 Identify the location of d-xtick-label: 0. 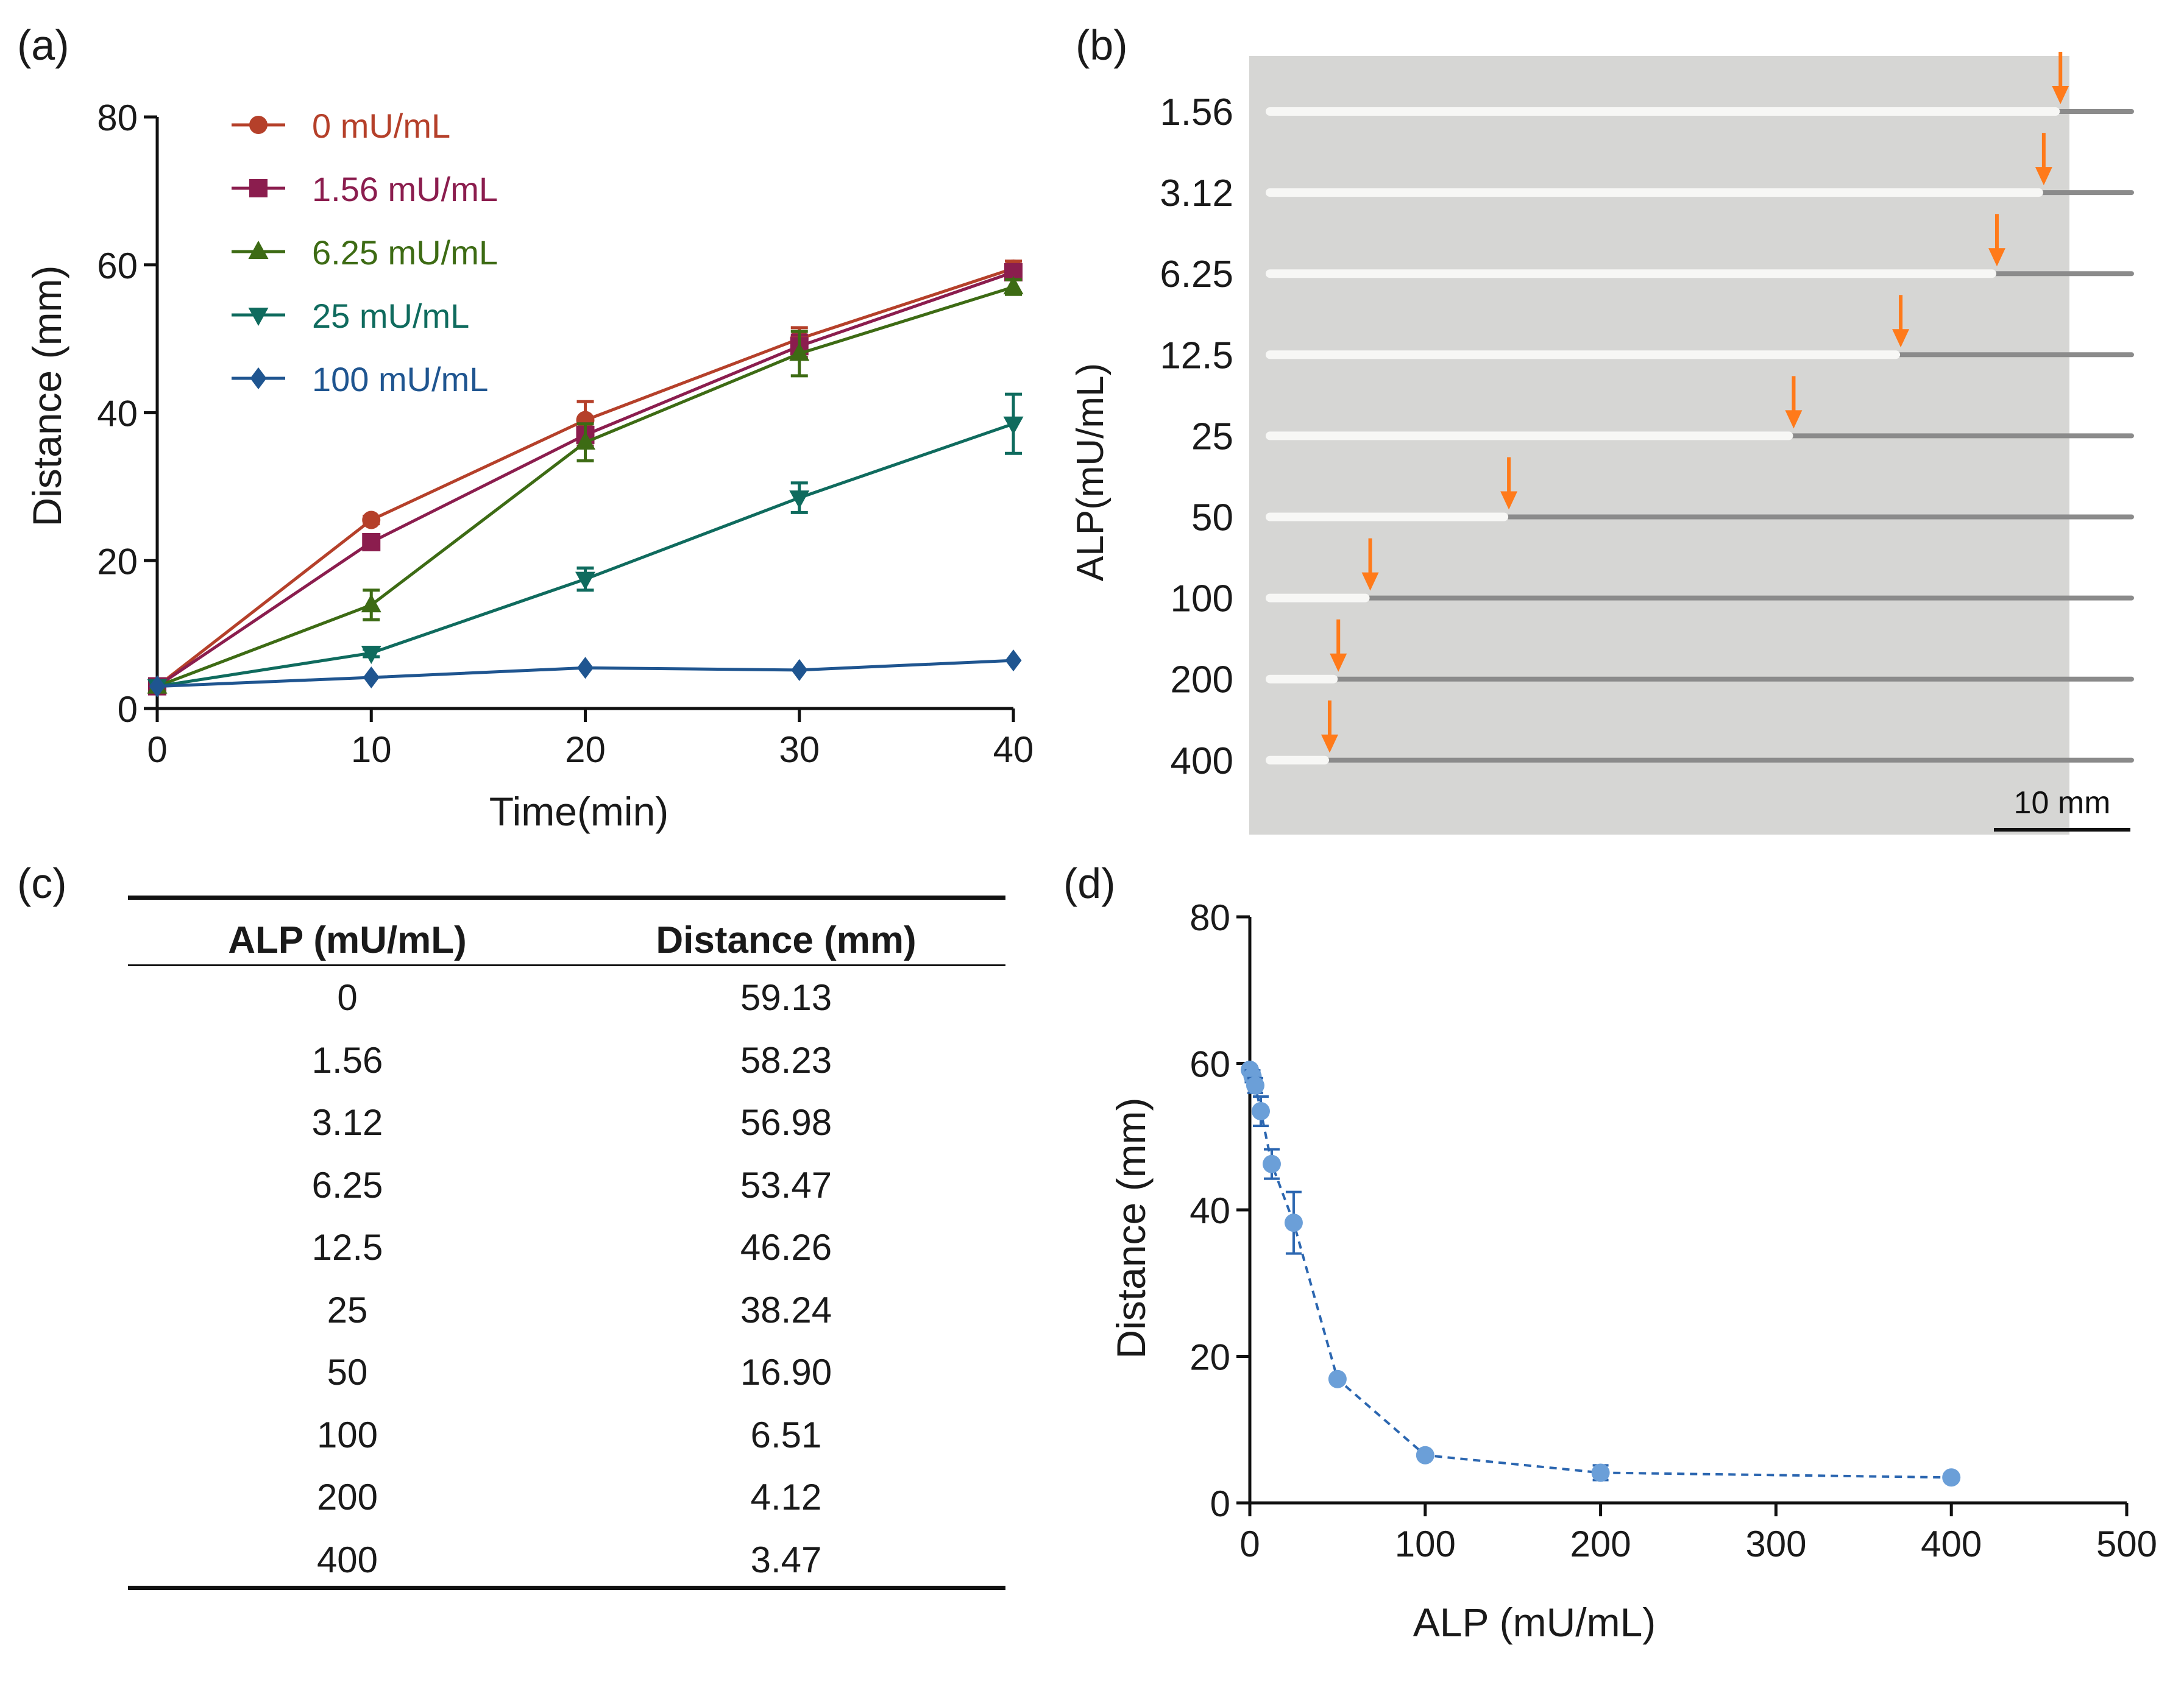
(1249, 1544).